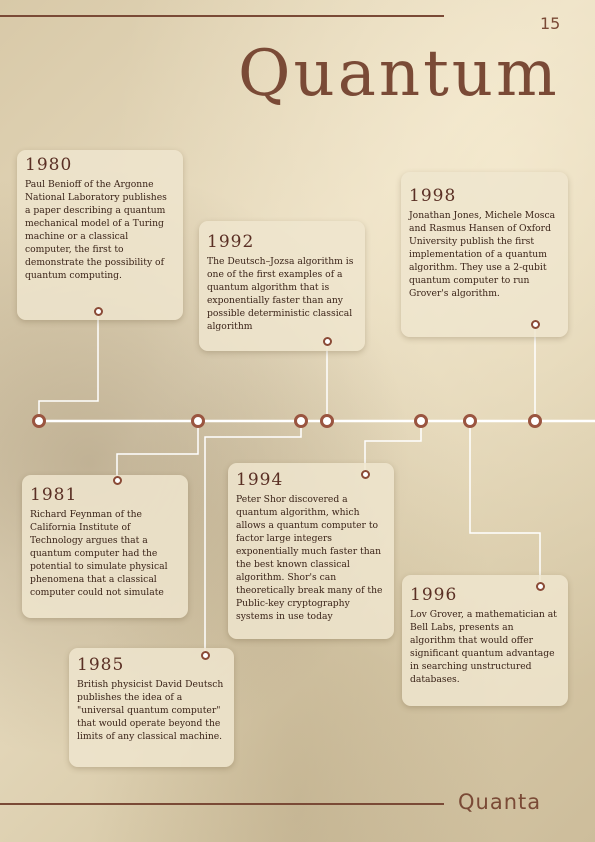 Image resolution: width=595 pixels, height=842 pixels. Describe the element at coordinates (54, 495) in the screenshot. I see `event-year: 1981` at that location.